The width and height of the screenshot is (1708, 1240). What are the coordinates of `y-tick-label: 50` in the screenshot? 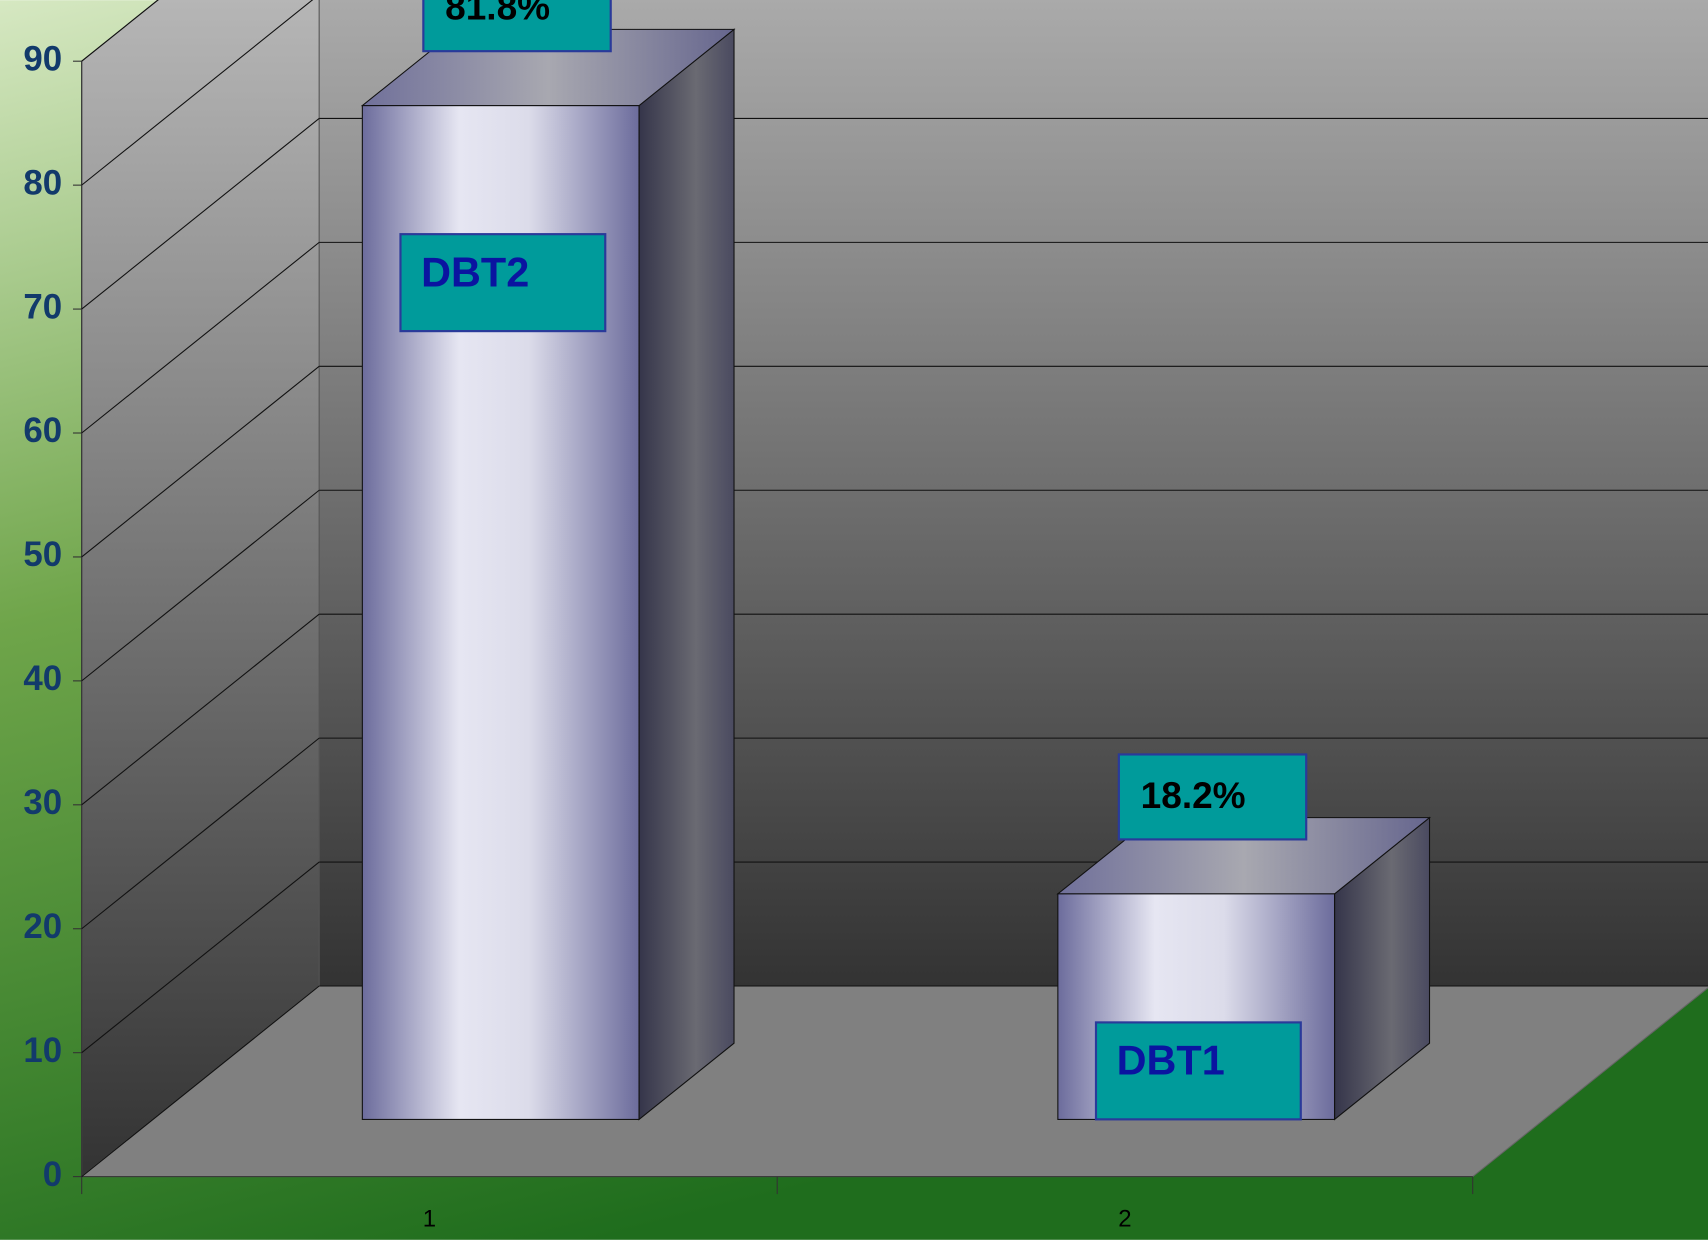 It's located at (42, 554).